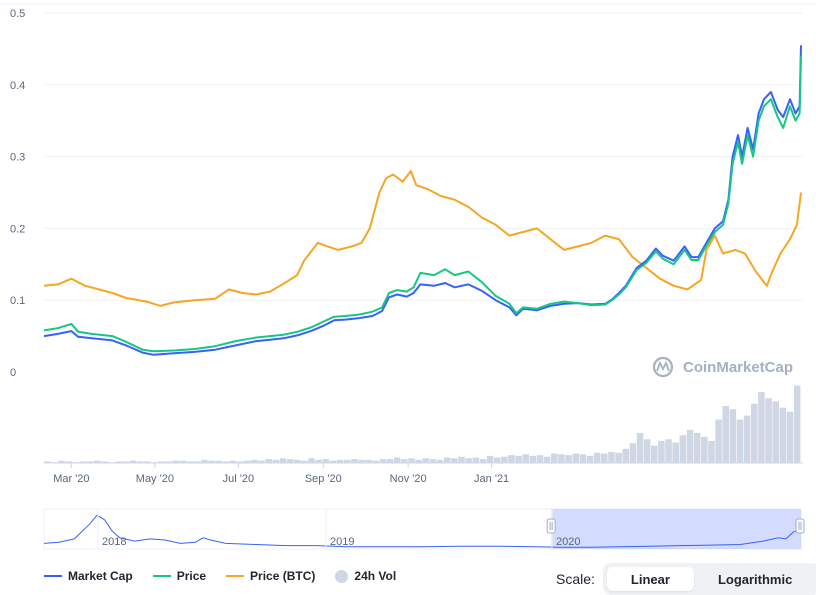 Image resolution: width=816 pixels, height=595 pixels. What do you see at coordinates (17, 14) in the screenshot?
I see `y-tick-label: 0.5` at bounding box center [17, 14].